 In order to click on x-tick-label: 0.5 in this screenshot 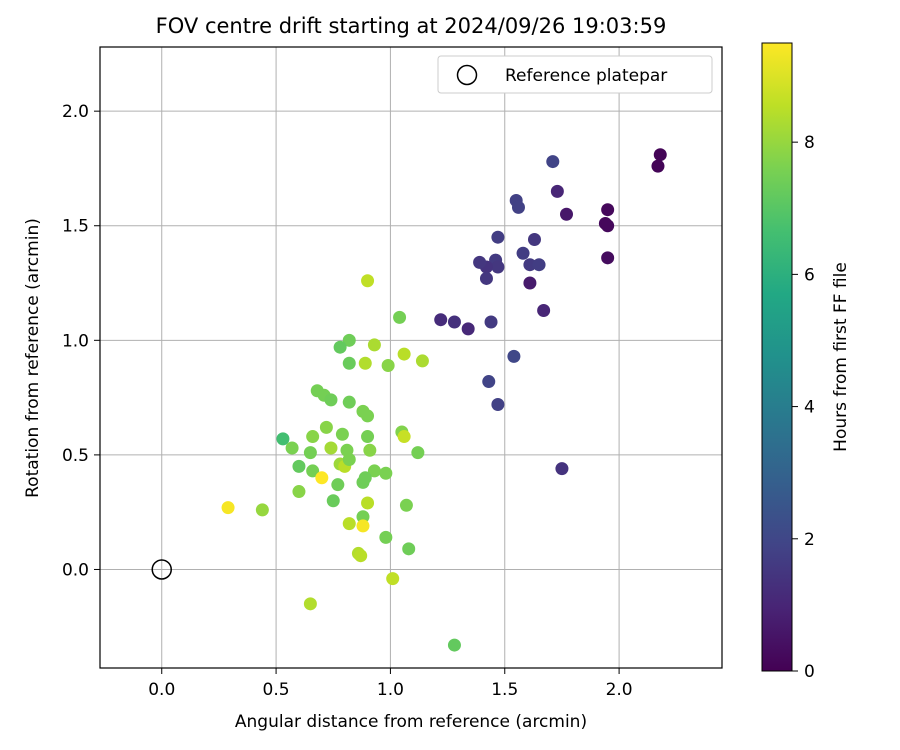, I will do `click(276, 690)`.